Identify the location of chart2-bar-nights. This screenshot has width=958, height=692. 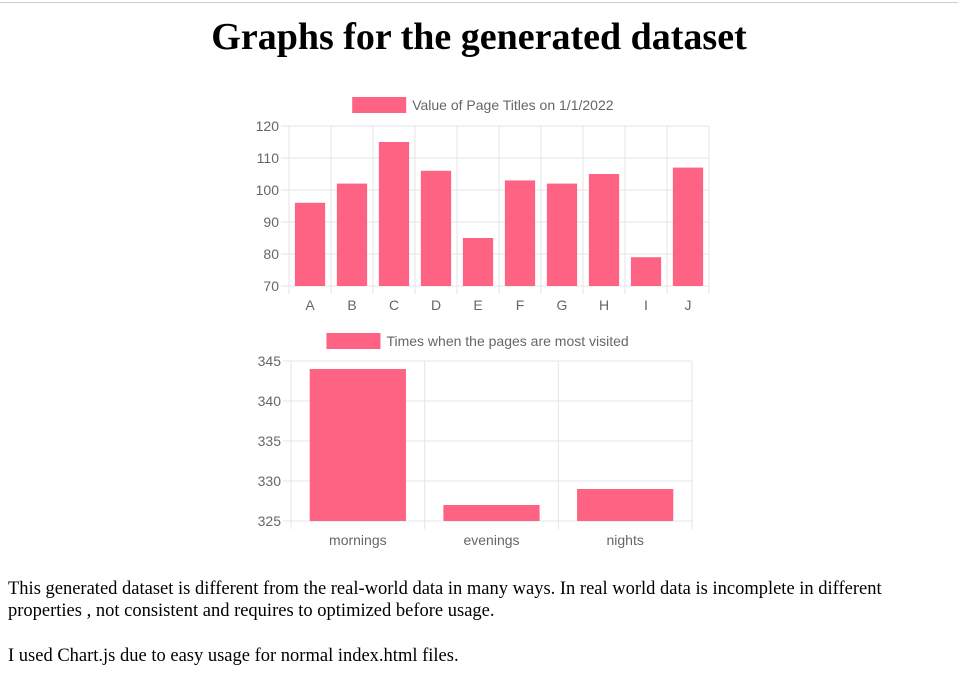
(625, 505).